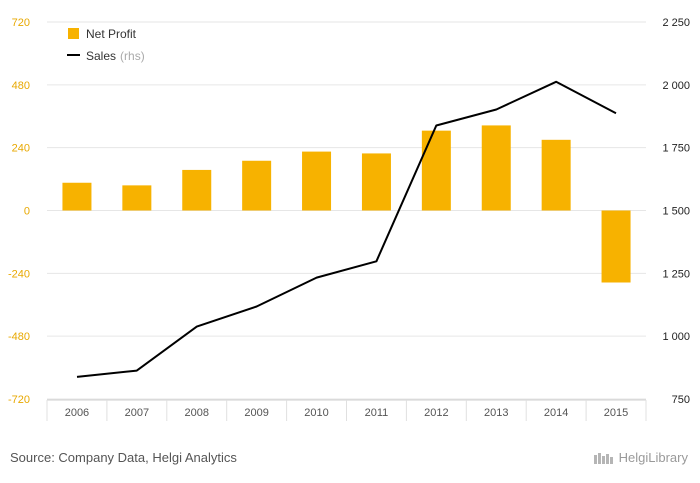  I want to click on helgi-library-logo: HelgiLibrary, so click(640, 457).